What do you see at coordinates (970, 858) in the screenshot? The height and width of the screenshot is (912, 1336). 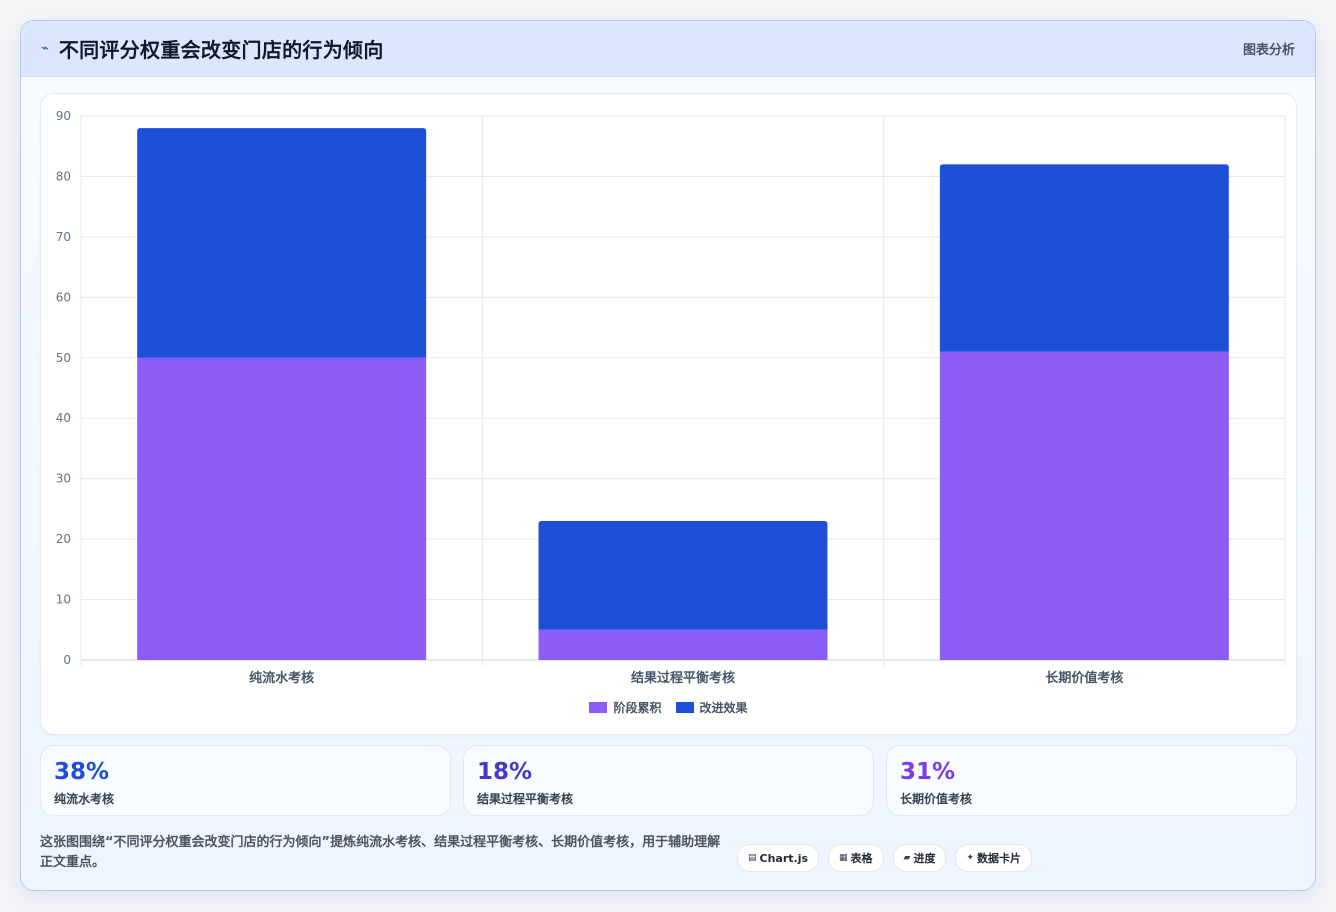 I see `card-icon: ✦` at bounding box center [970, 858].